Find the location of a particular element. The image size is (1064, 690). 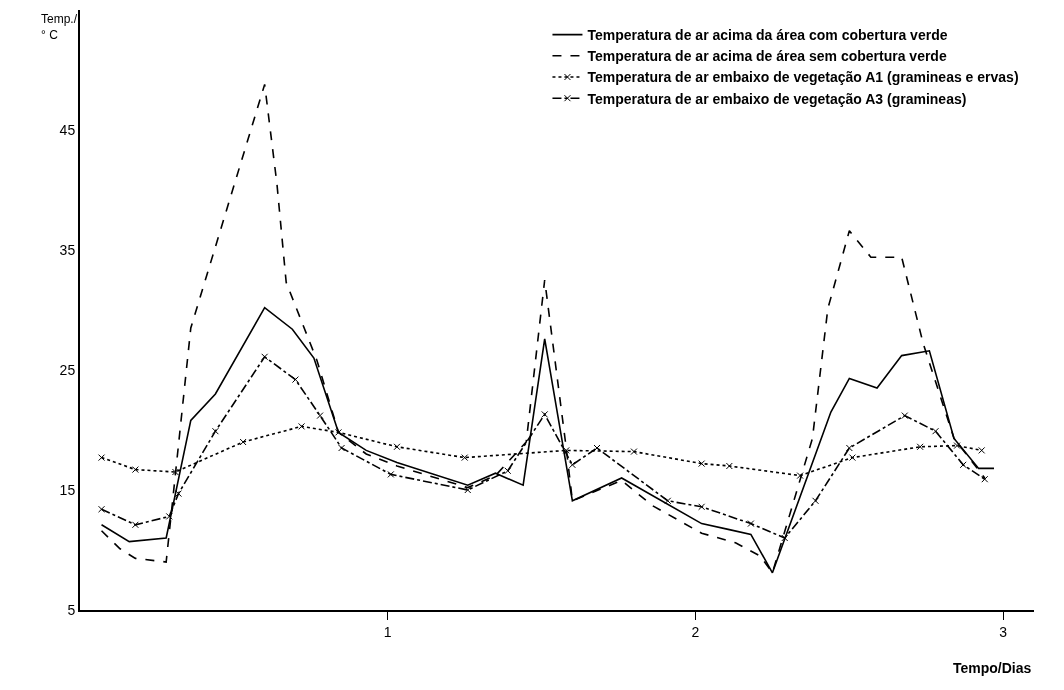

y-tick-label: 5 is located at coordinates (71, 609).